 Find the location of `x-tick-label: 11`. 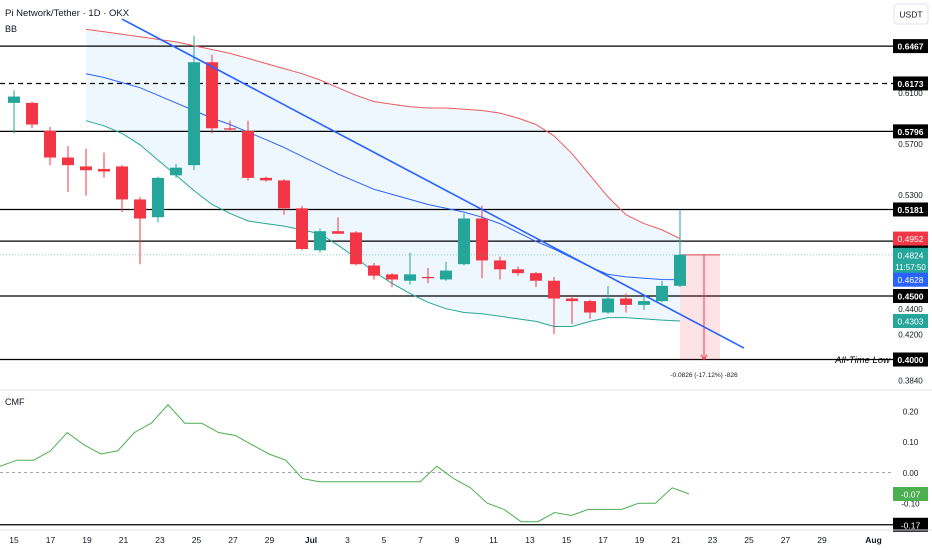

x-tick-label: 11 is located at coordinates (493, 540).